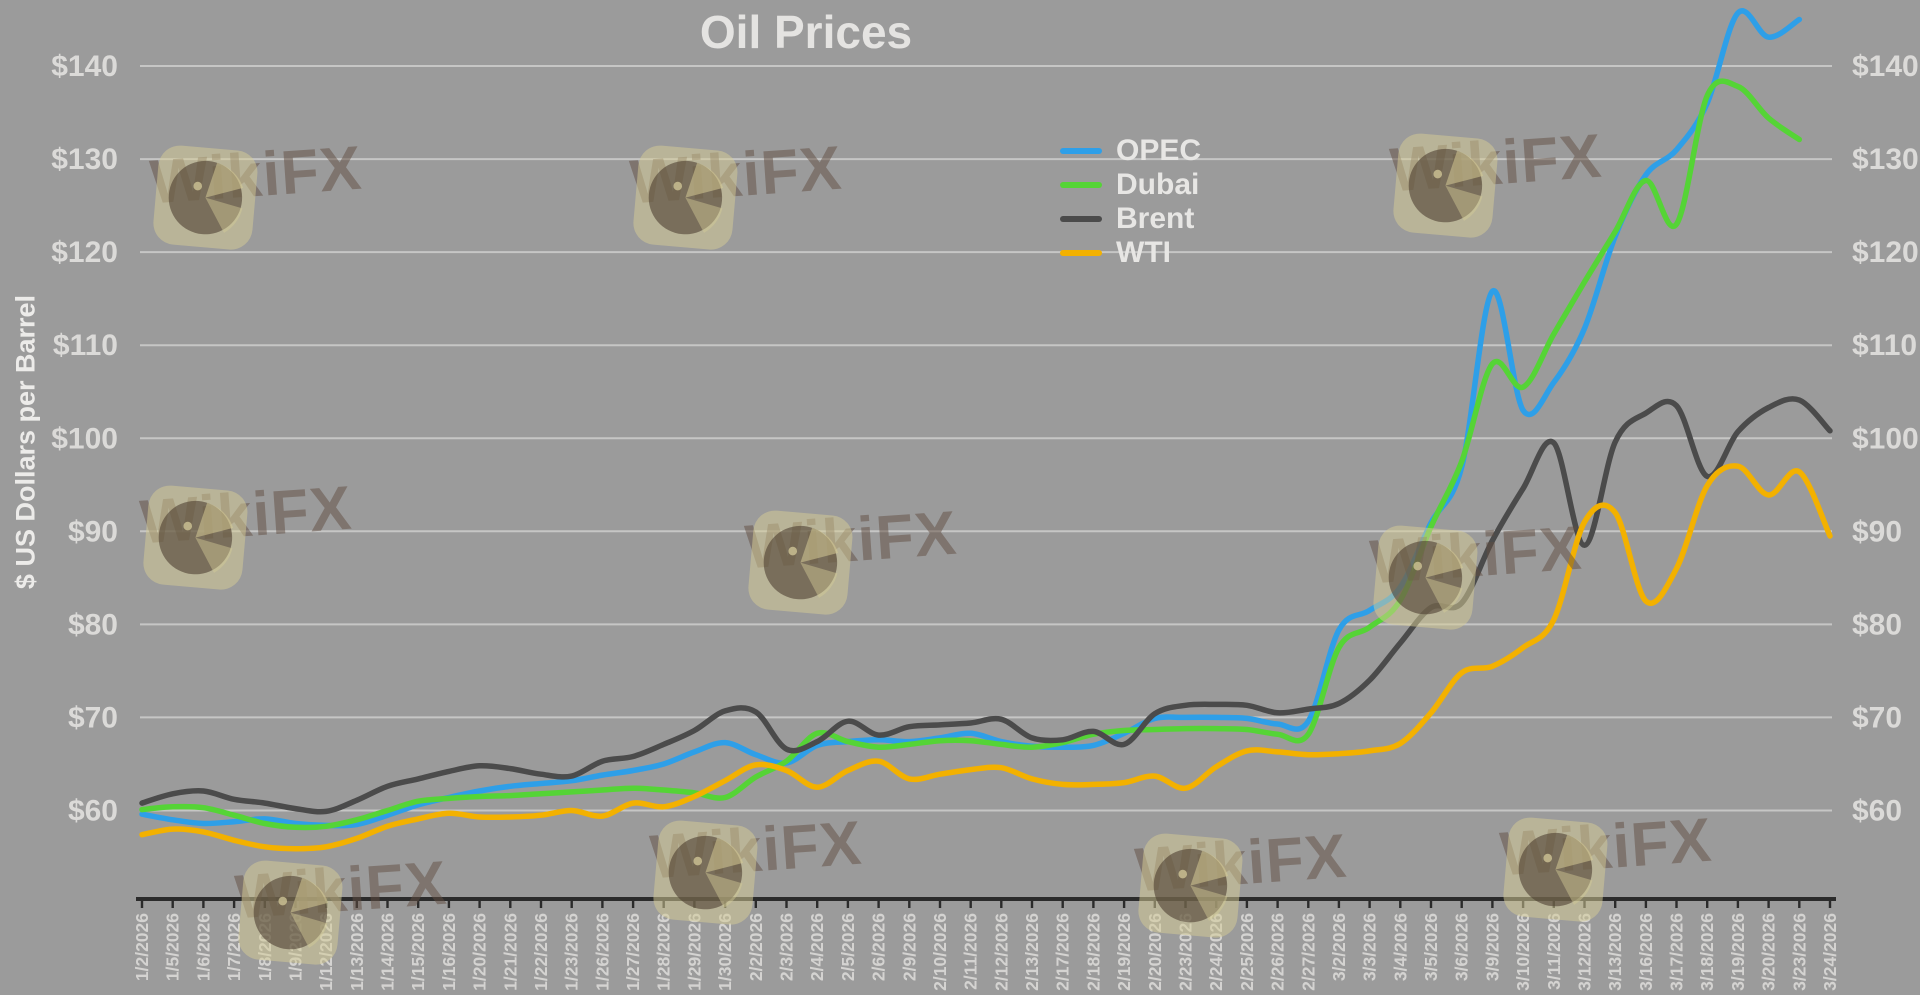 The width and height of the screenshot is (1920, 995). What do you see at coordinates (203, 947) in the screenshot?
I see `x-tick-label: 1/6/2026` at bounding box center [203, 947].